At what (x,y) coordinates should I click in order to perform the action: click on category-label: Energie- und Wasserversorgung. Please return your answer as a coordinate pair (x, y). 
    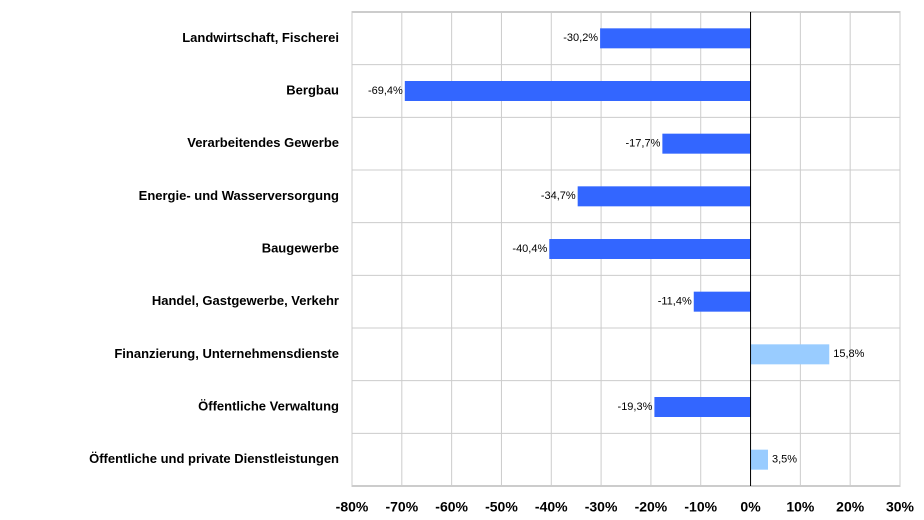
    Looking at the image, I should click on (239, 195).